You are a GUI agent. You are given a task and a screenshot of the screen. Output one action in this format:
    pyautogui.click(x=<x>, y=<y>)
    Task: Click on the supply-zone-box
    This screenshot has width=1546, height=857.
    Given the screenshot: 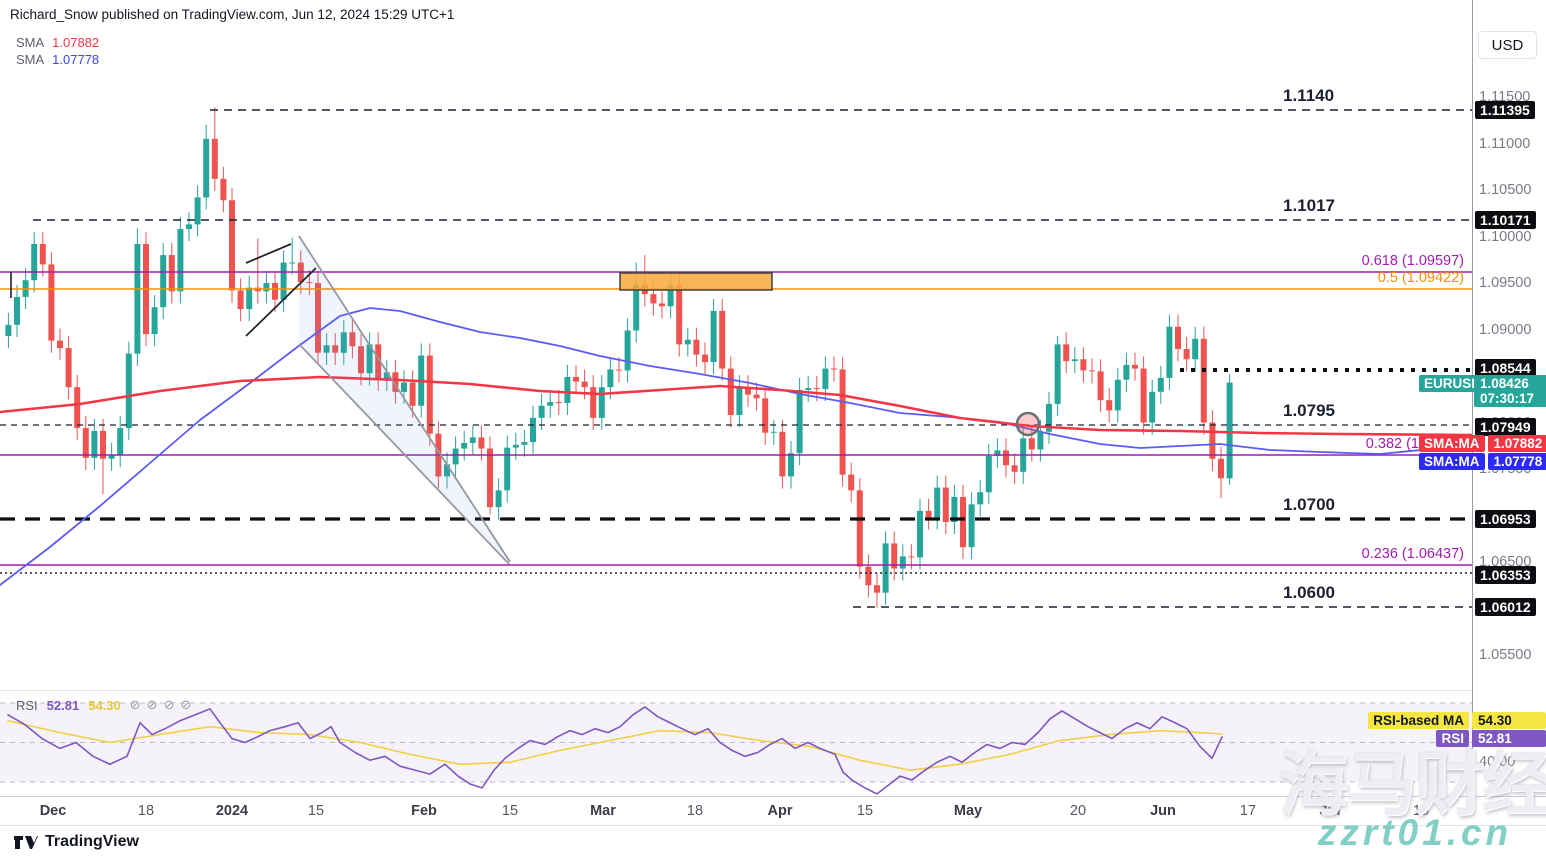 What is the action you would take?
    pyautogui.click(x=696, y=281)
    